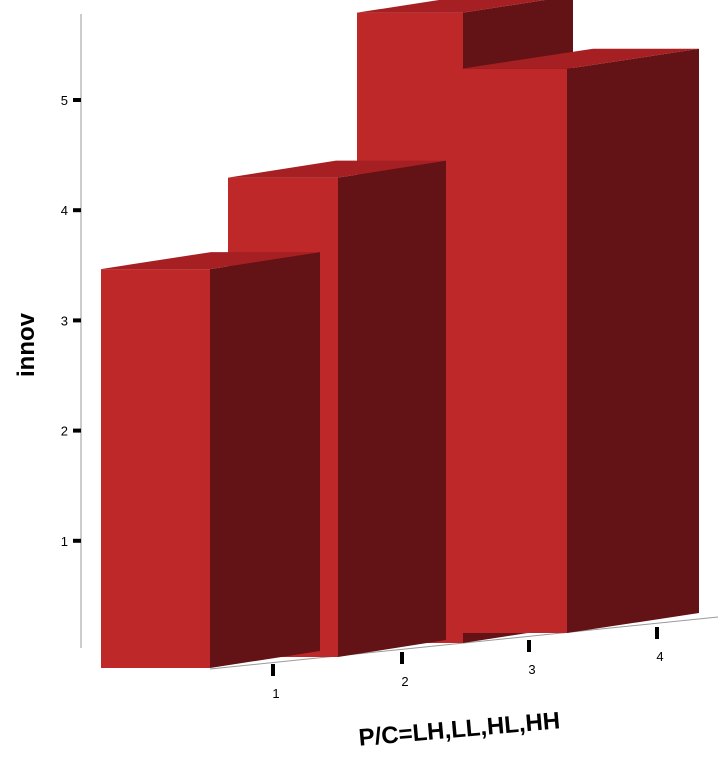 The width and height of the screenshot is (721, 758). Describe the element at coordinates (531, 669) in the screenshot. I see `x-tick-label: 3` at that location.